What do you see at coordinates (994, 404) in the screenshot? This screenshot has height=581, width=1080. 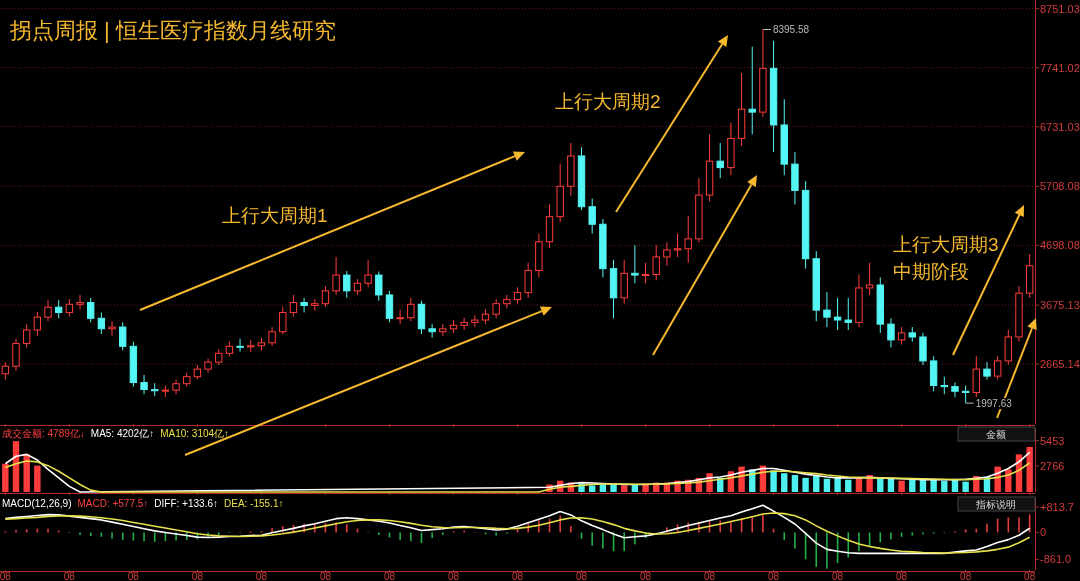 I see `annotation: 1997.63` at bounding box center [994, 404].